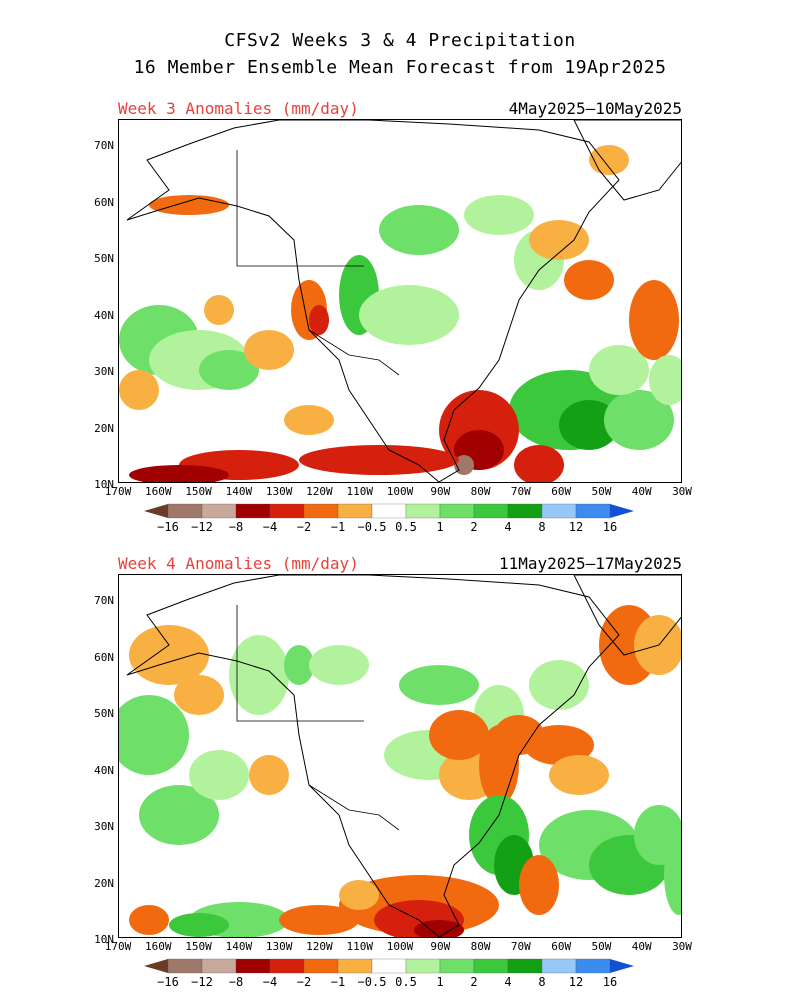 This screenshot has height=1000, width=800. What do you see at coordinates (520, 491) in the screenshot?
I see `lon-label-70W: 70W` at bounding box center [520, 491].